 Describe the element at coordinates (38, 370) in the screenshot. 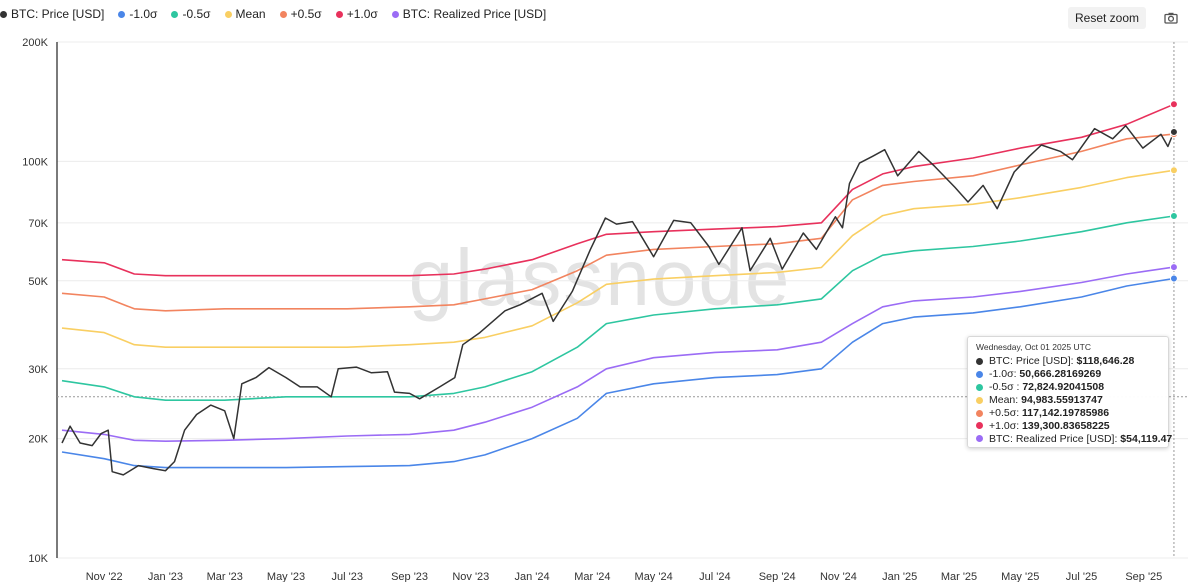

I see `y-tick-label: 30K` at that location.